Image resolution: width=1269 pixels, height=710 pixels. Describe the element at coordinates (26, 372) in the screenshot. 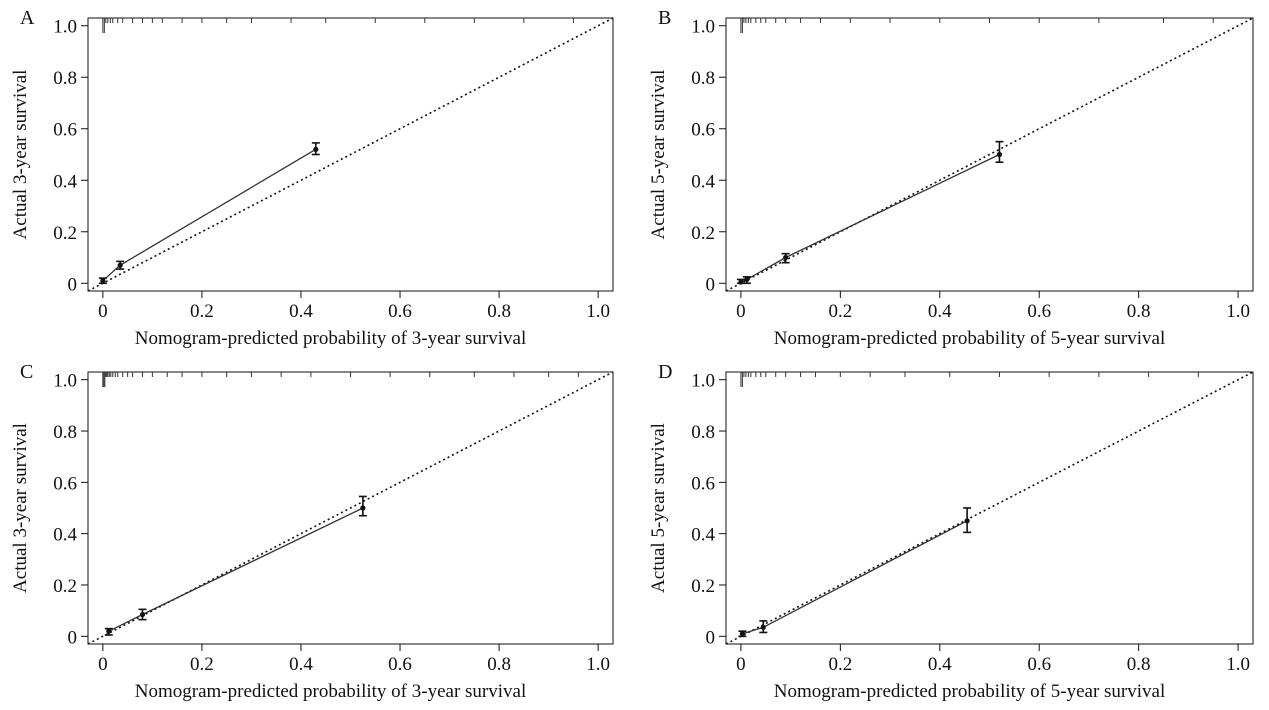

I see `panel-label: C` at that location.